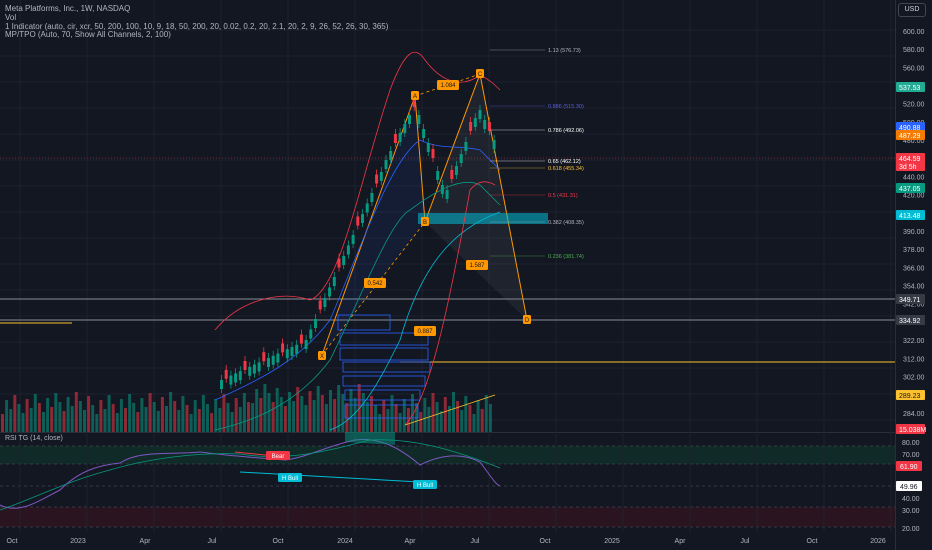 This screenshot has width=932, height=550. Describe the element at coordinates (914, 377) in the screenshot. I see `price-axis-label: 302.00` at that location.